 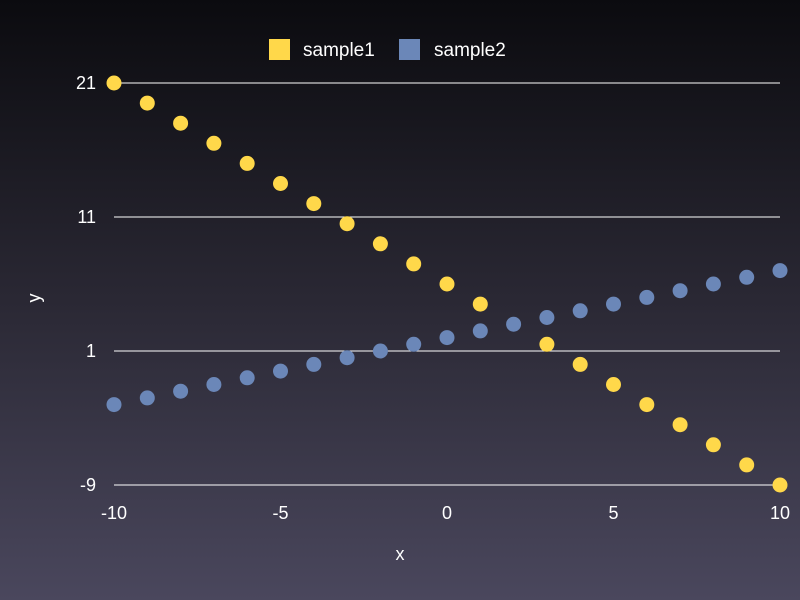 What do you see at coordinates (88, 485) in the screenshot?
I see `y-tick-label: -9` at bounding box center [88, 485].